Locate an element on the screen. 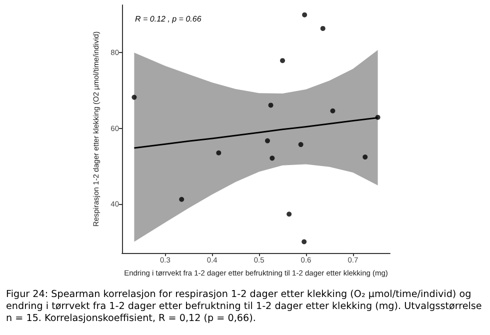  text: Figur 24: Spearman korrelasjon for respirasjon 1-2 dager etter klekking (O₂ µmol/time/individ) og endring i tørrvekt fra 1-2 dager etter befruktning til 1-2 dager etter klekking (mg). Utvalgsstørrelse n = 15. Korrelasjonskoeffisient, R = 0,12 (p = 0,66). is located at coordinates (244, 307).